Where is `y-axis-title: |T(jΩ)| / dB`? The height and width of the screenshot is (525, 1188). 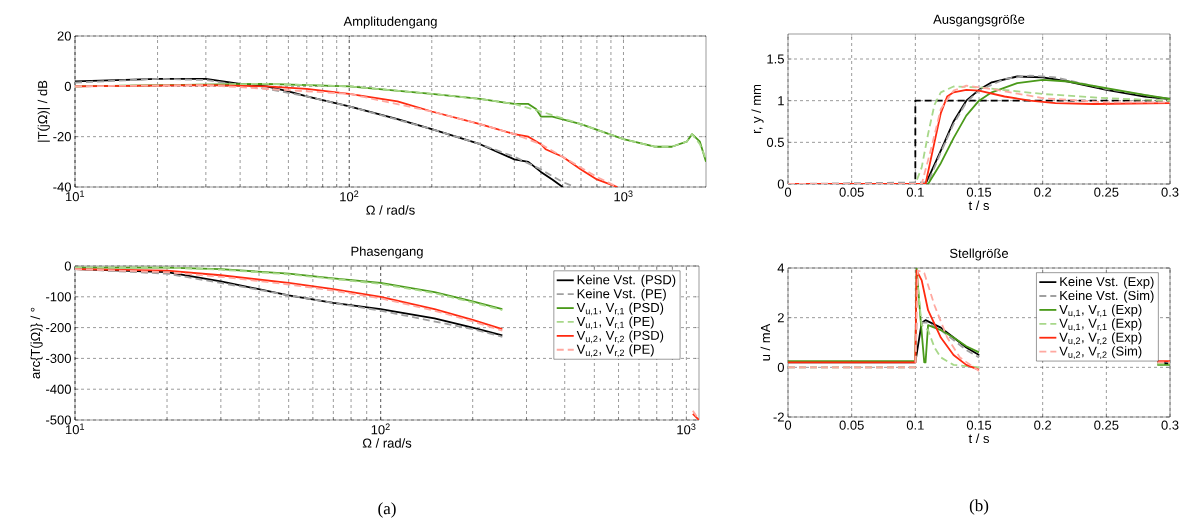
y-axis-title: |T(jΩ)| / dB is located at coordinates (43, 111).